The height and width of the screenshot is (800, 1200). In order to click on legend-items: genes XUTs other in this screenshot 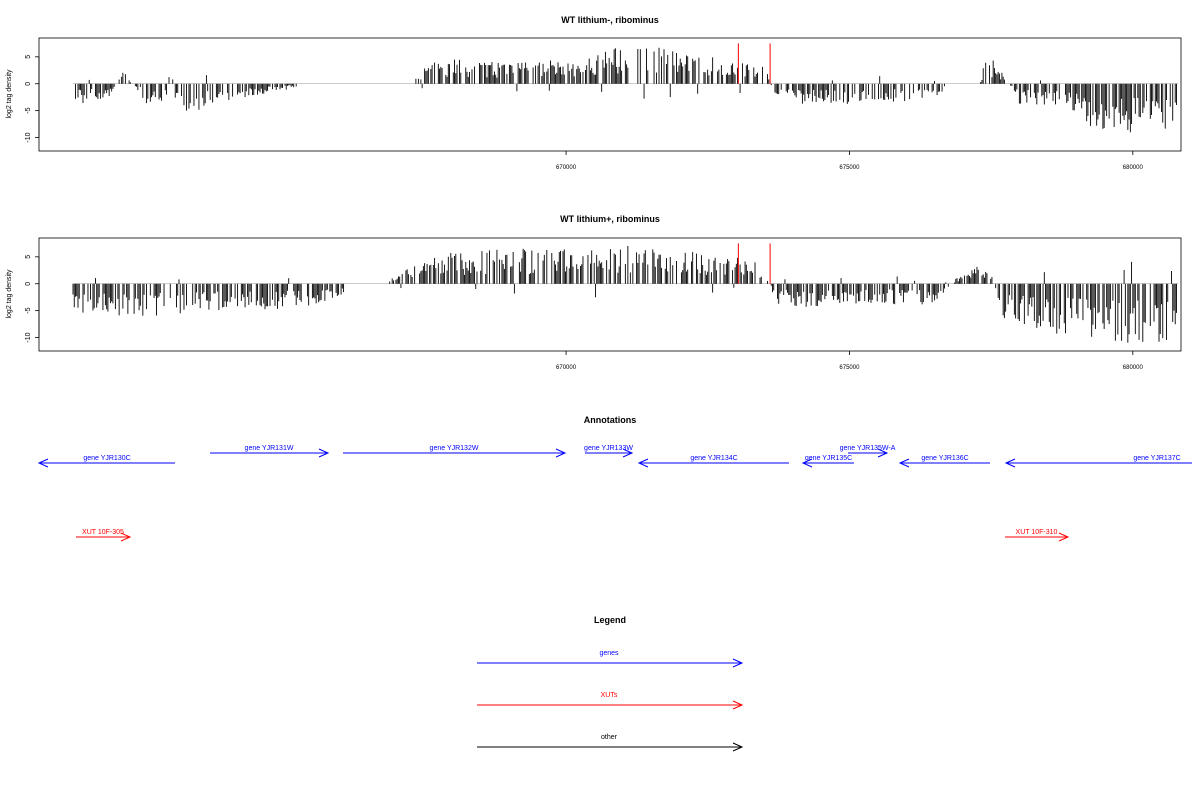, I will do `click(610, 701)`.